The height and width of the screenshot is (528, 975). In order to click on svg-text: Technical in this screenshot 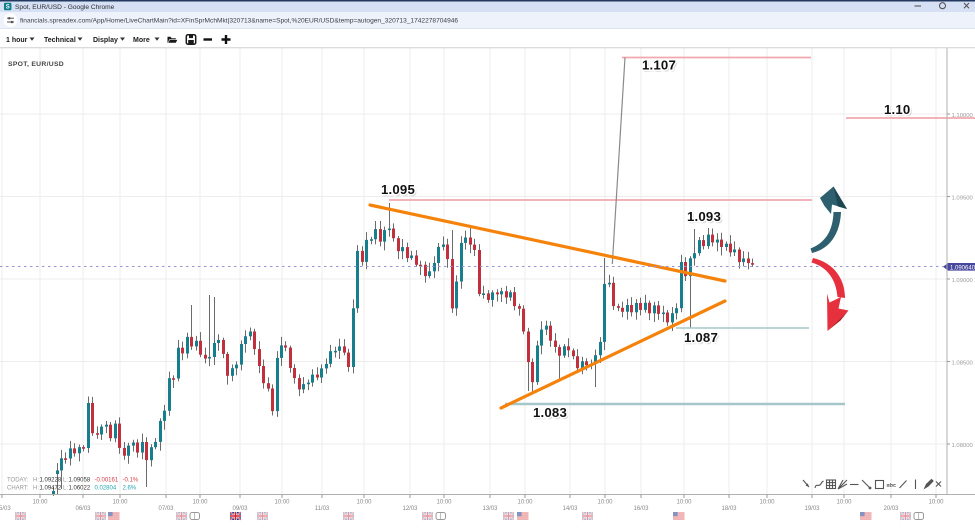, I will do `click(60, 40)`.